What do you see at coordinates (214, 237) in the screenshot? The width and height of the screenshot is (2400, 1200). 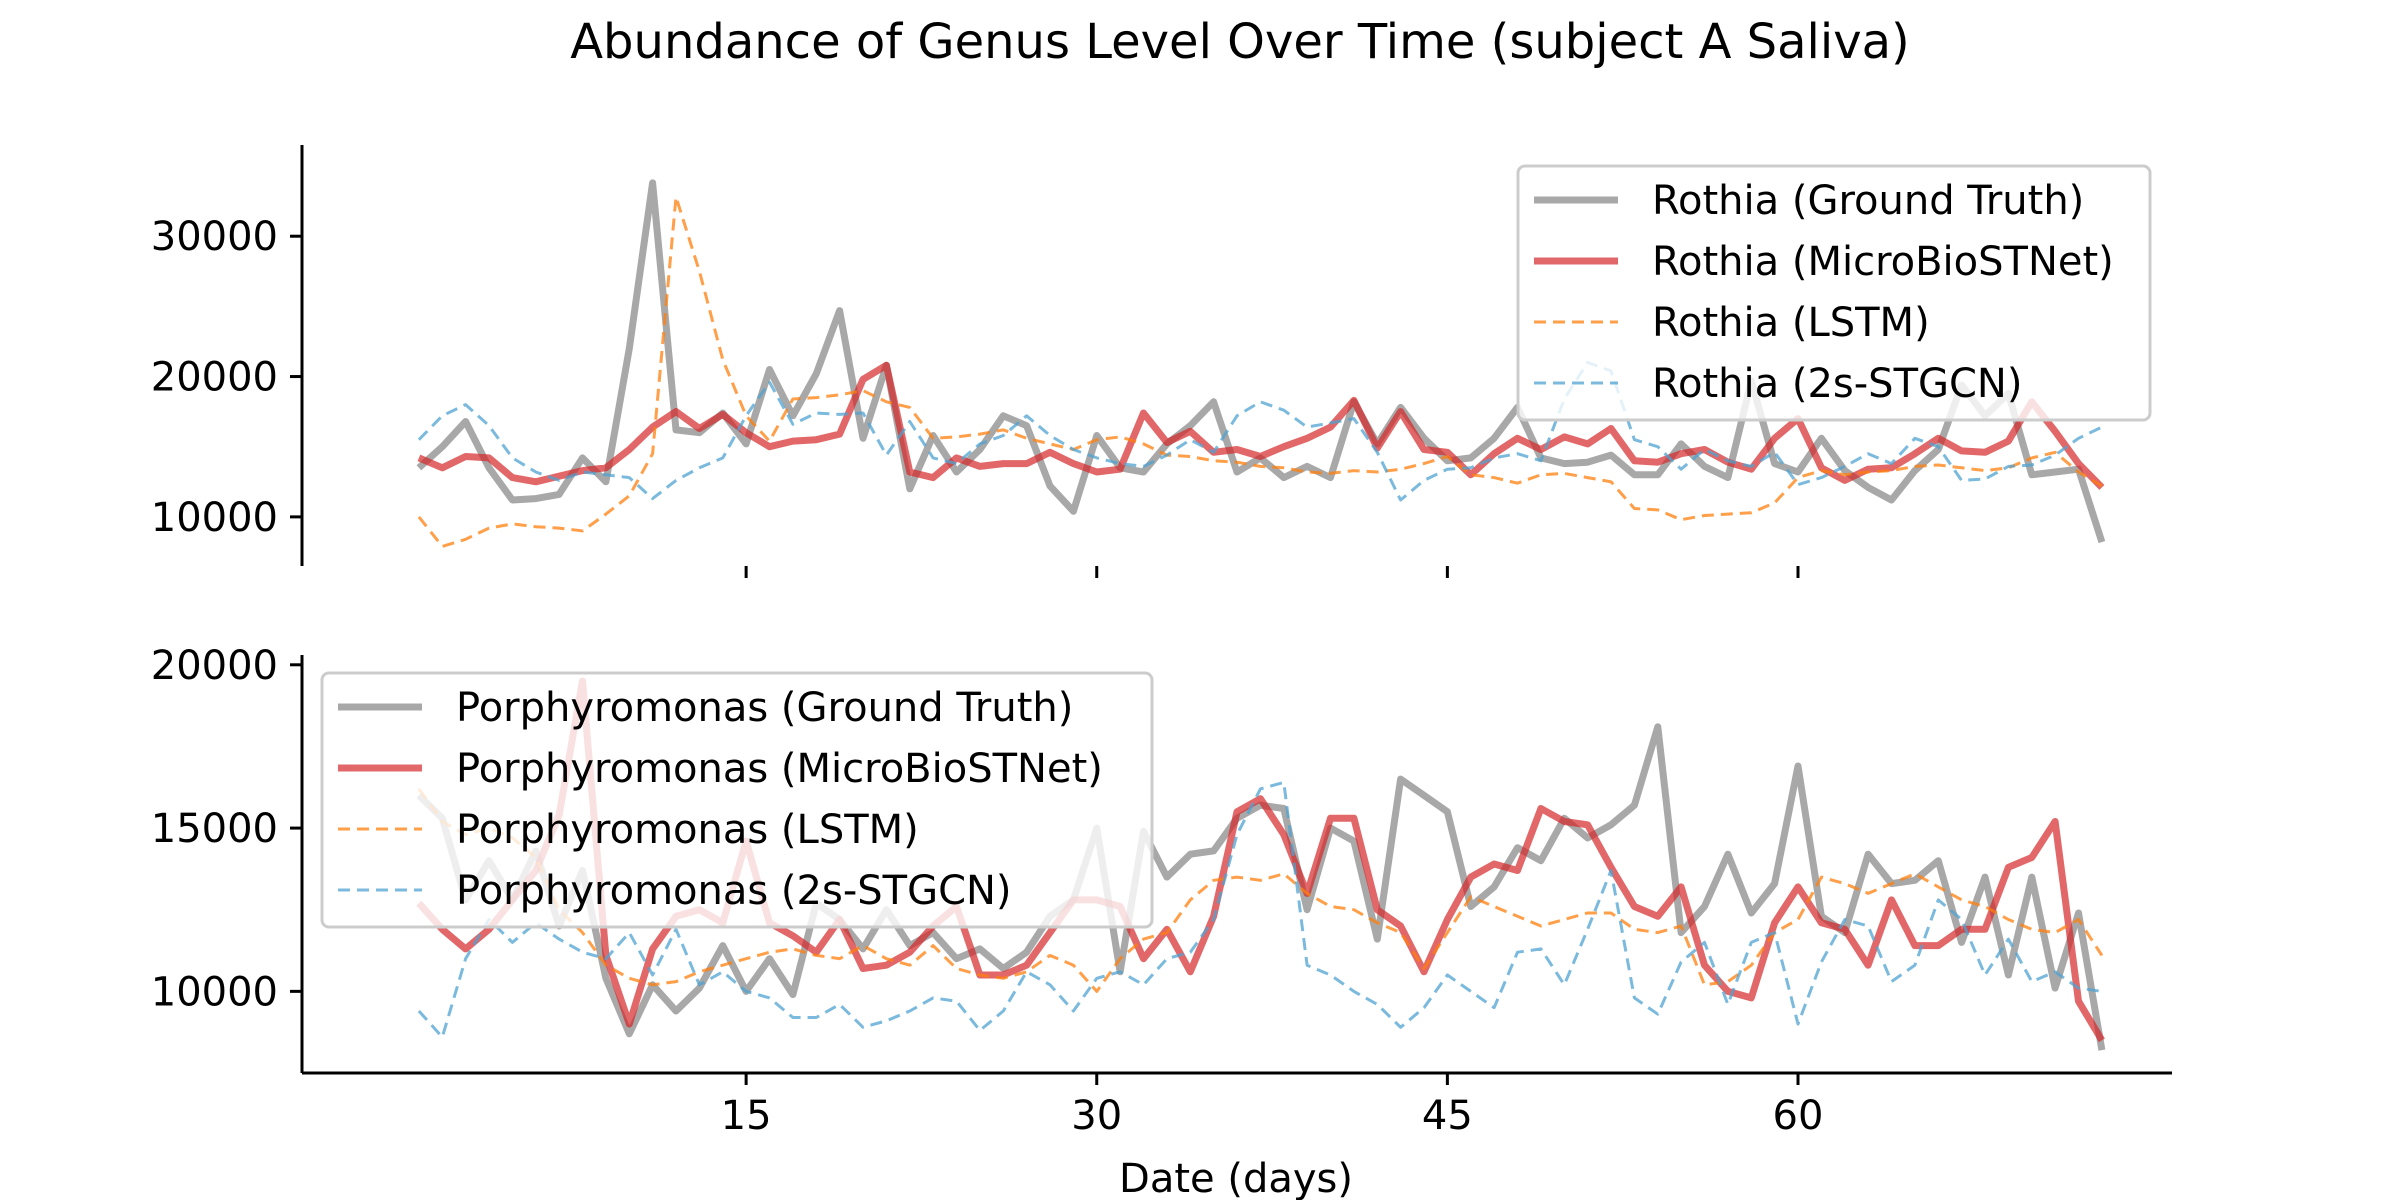 I see `y-tick-label: 30000` at bounding box center [214, 237].